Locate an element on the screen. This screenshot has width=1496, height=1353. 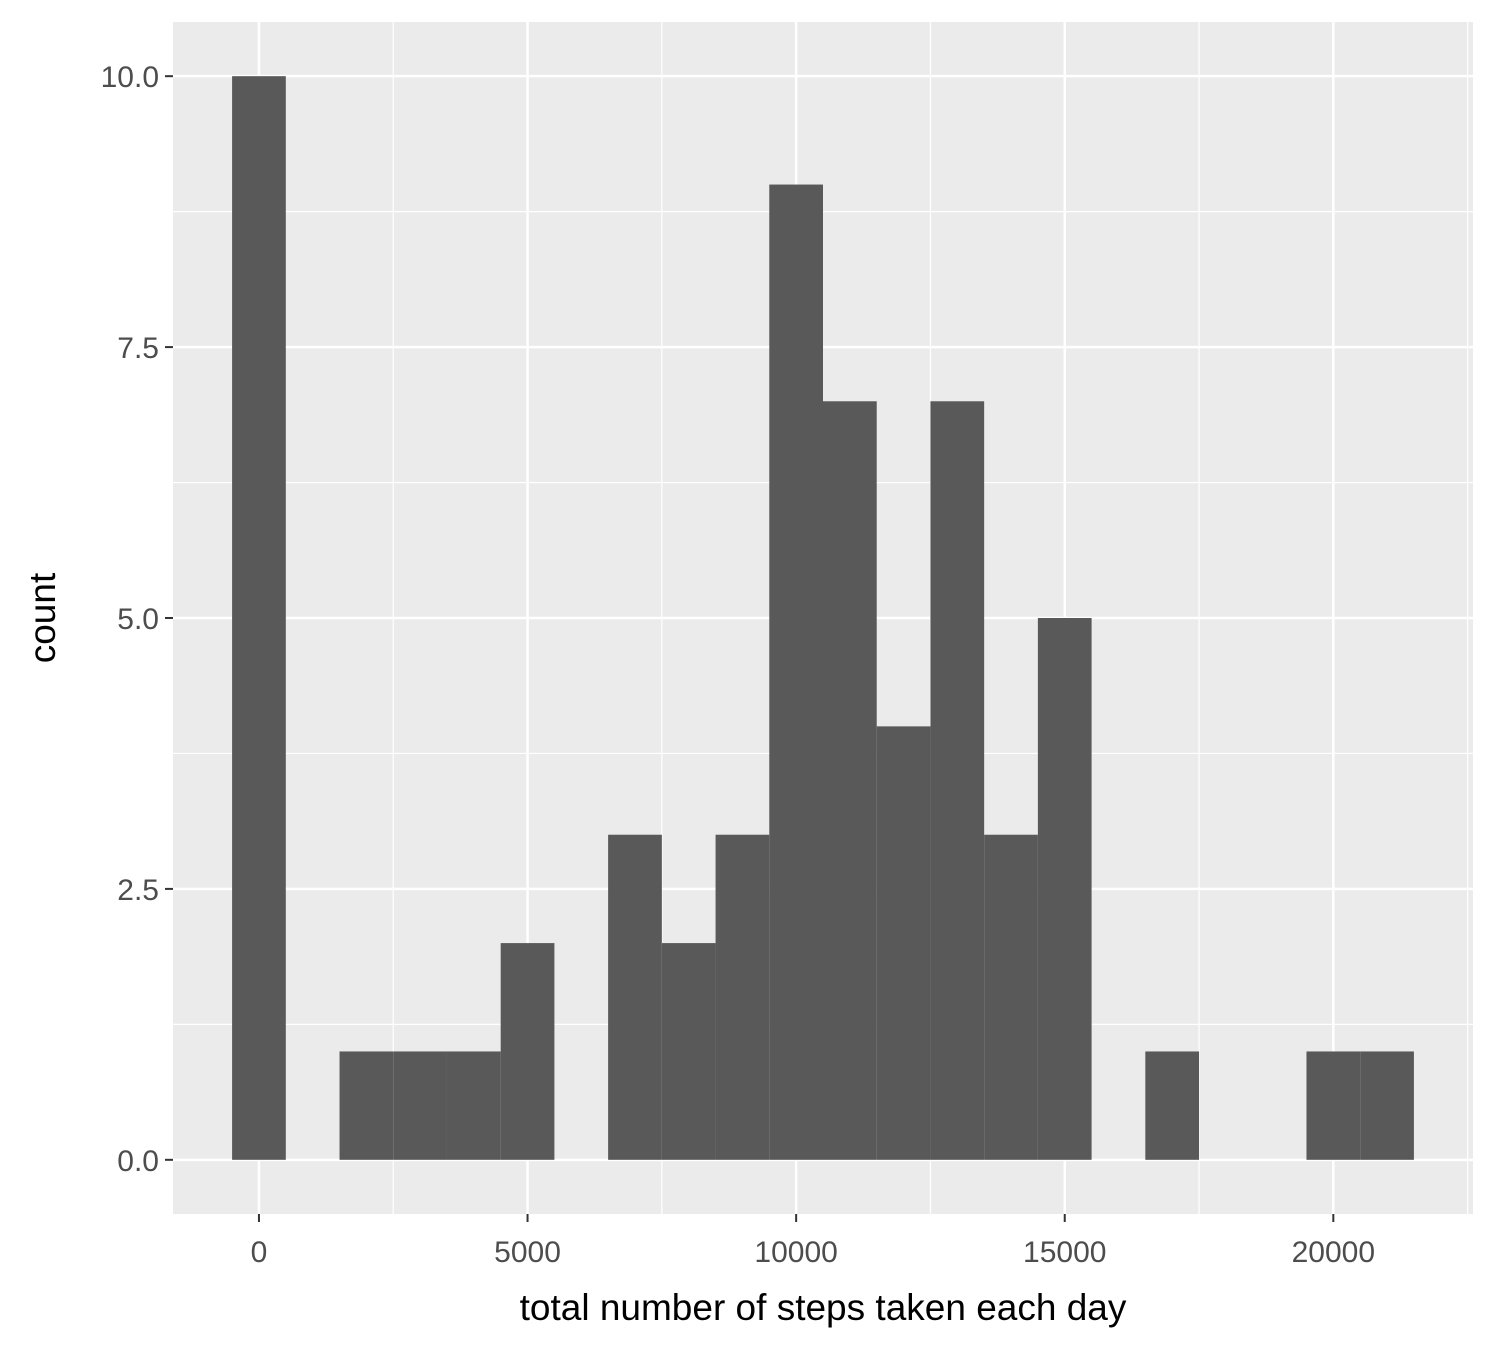
y-tick-label: 2.5 is located at coordinates (138, 890).